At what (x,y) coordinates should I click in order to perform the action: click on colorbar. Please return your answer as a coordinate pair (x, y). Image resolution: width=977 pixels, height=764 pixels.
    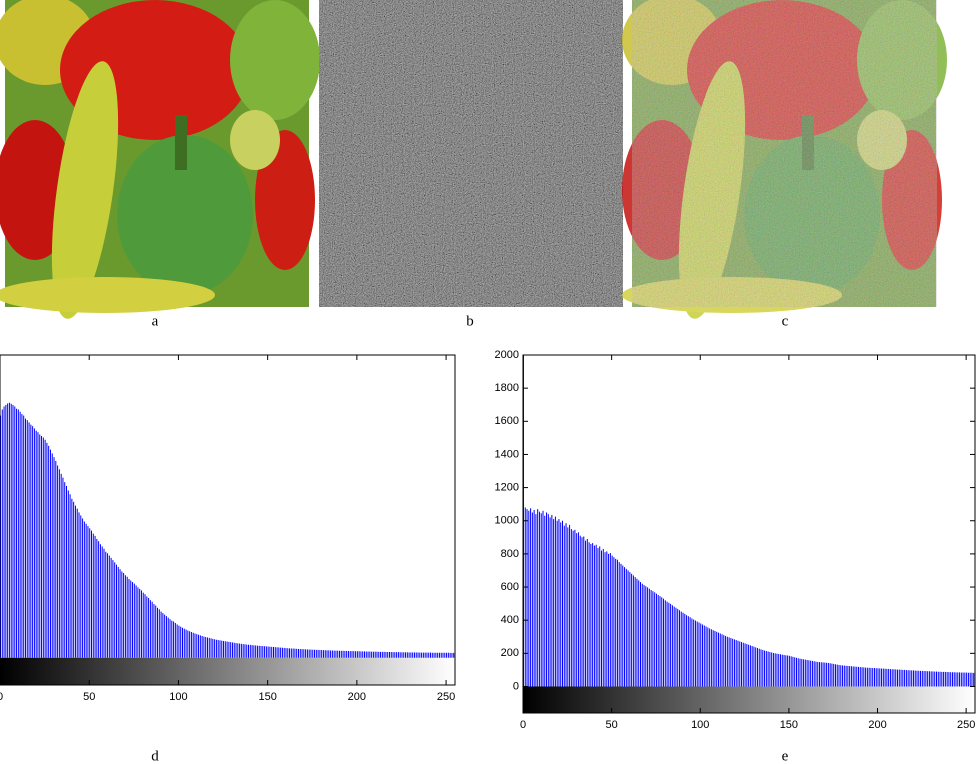
    Looking at the image, I should click on (749, 699).